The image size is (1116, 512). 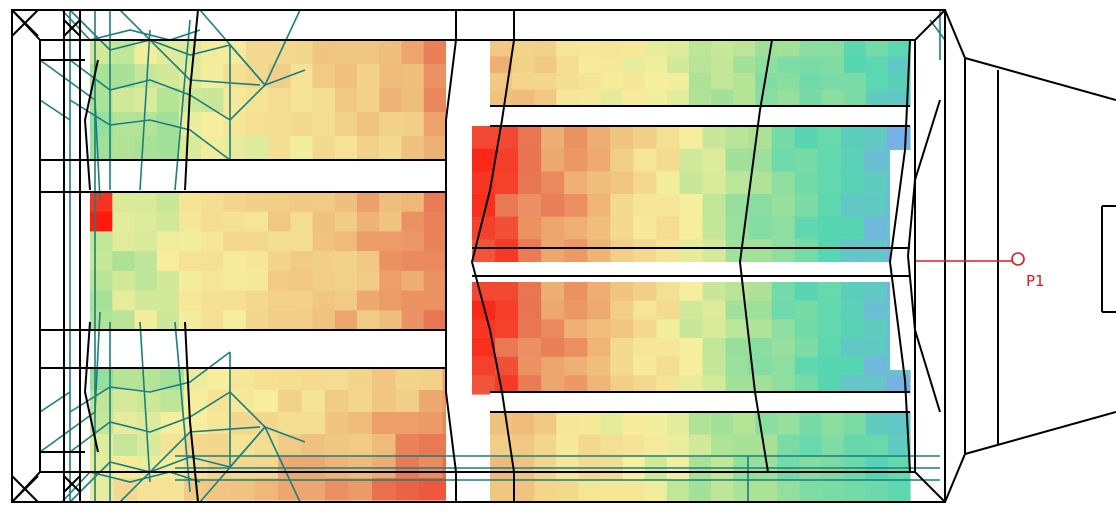 What do you see at coordinates (1018, 259) in the screenshot?
I see `probe-circle-icon` at bounding box center [1018, 259].